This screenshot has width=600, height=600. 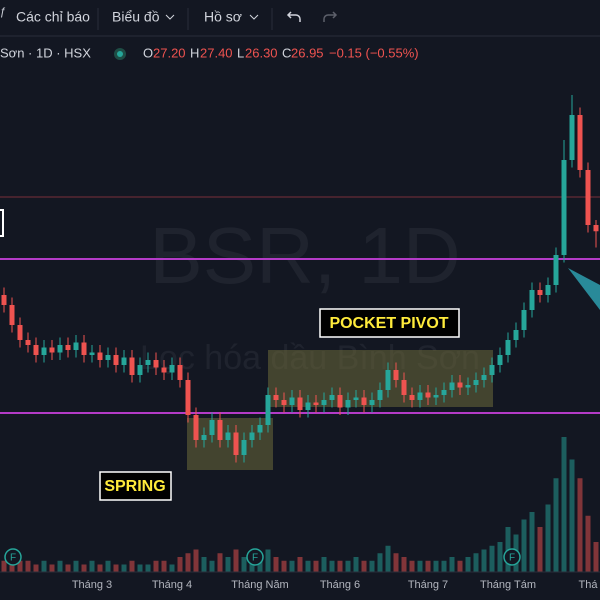 I want to click on annotation: SPRING, so click(x=134, y=486).